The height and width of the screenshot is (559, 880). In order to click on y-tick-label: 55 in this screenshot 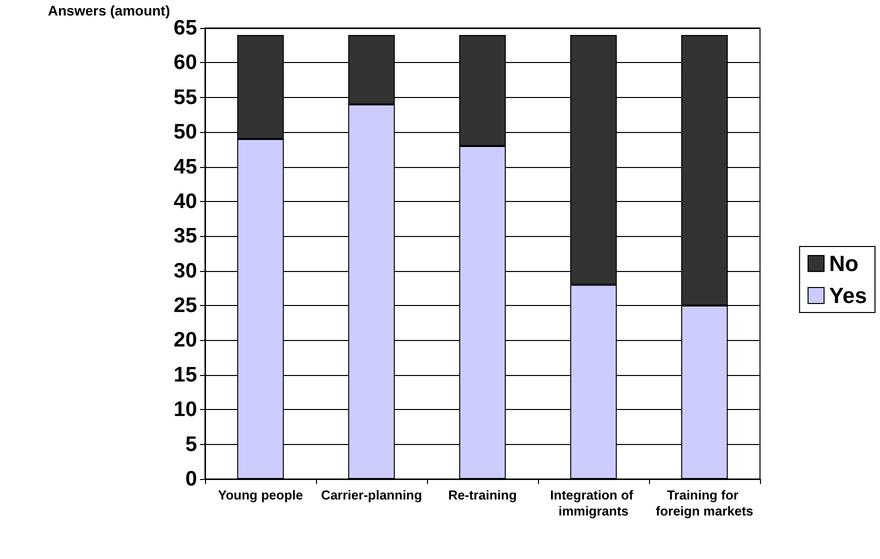, I will do `click(186, 97)`.